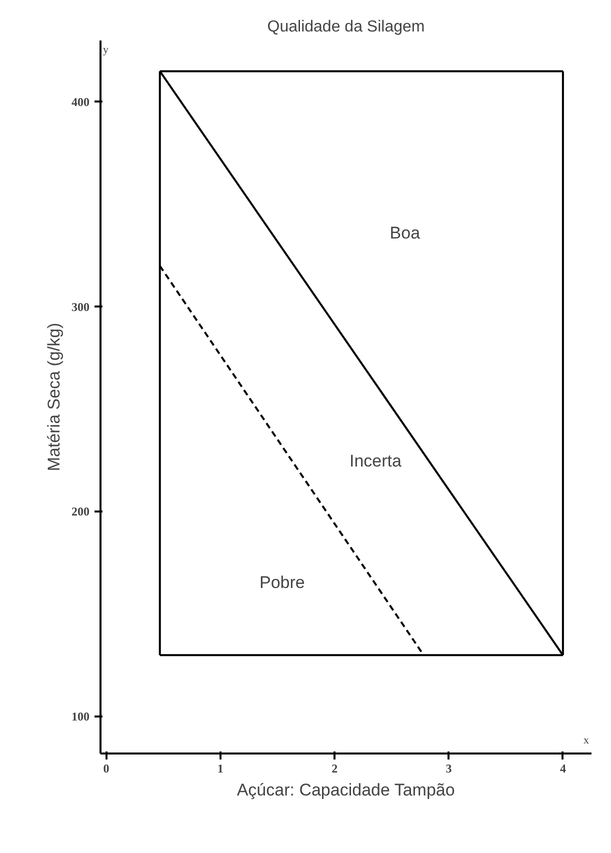 The image size is (611, 853). Describe the element at coordinates (405, 233) in the screenshot. I see `annotation: Boa` at that location.